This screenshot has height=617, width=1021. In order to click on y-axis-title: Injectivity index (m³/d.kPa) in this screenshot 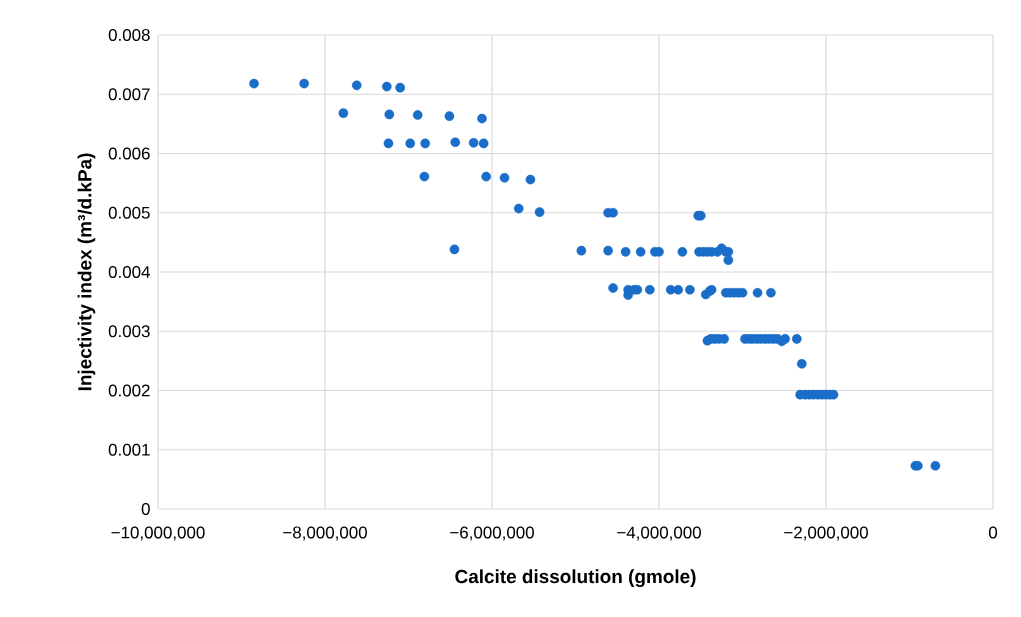, I will do `click(86, 272)`.